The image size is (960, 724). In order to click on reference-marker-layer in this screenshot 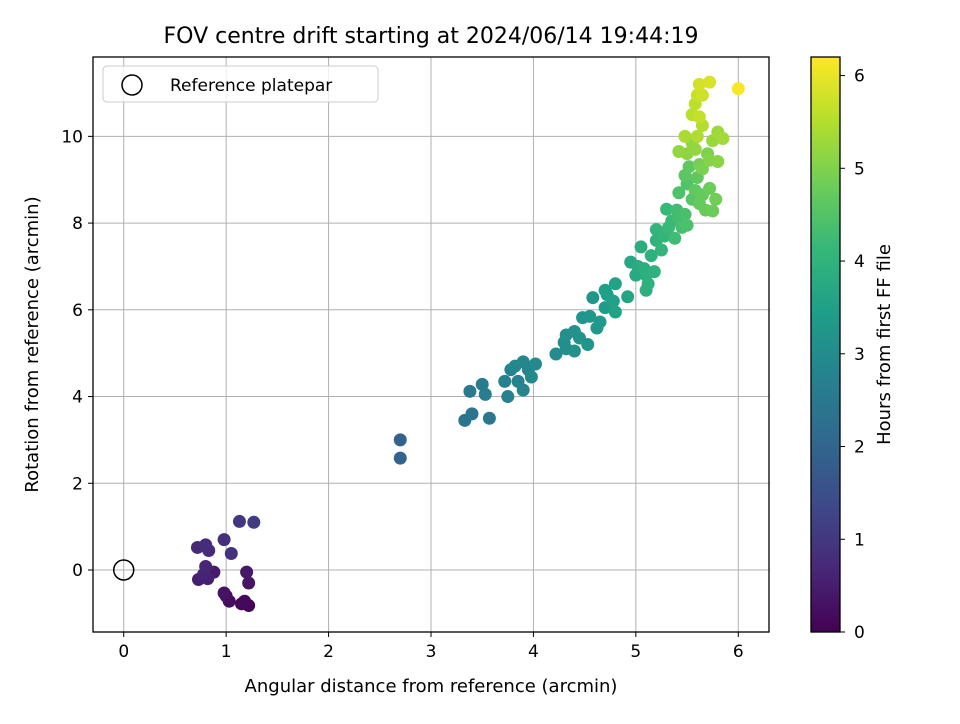, I will do `click(123, 570)`.